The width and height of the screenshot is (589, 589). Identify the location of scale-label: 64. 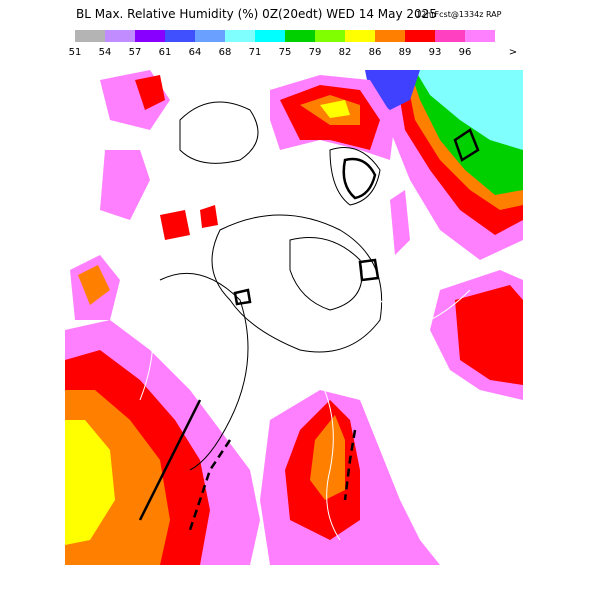
(195, 52).